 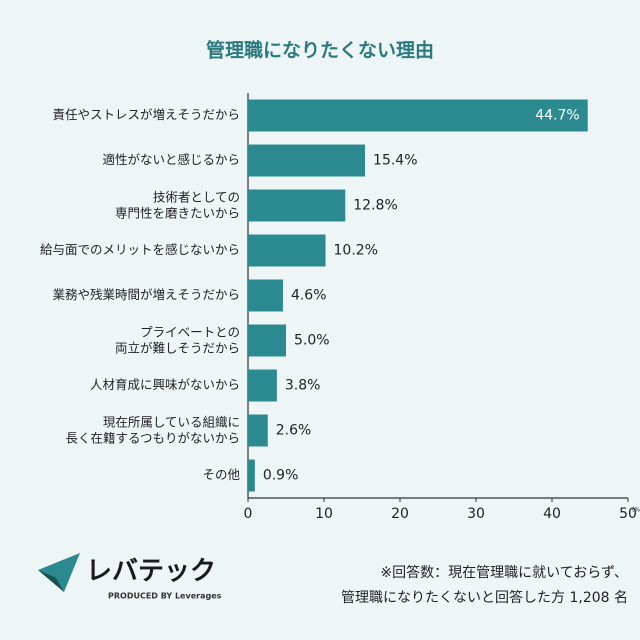 What do you see at coordinates (309, 296) in the screenshot?
I see `value-label: 4.6%` at bounding box center [309, 296].